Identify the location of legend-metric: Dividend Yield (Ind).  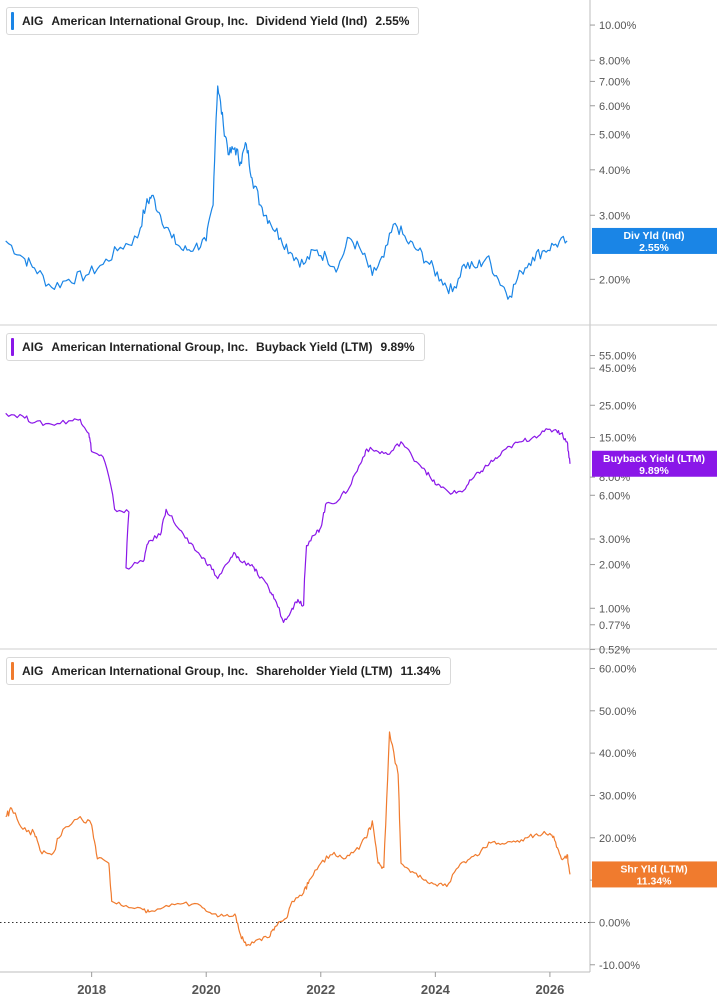
(312, 21).